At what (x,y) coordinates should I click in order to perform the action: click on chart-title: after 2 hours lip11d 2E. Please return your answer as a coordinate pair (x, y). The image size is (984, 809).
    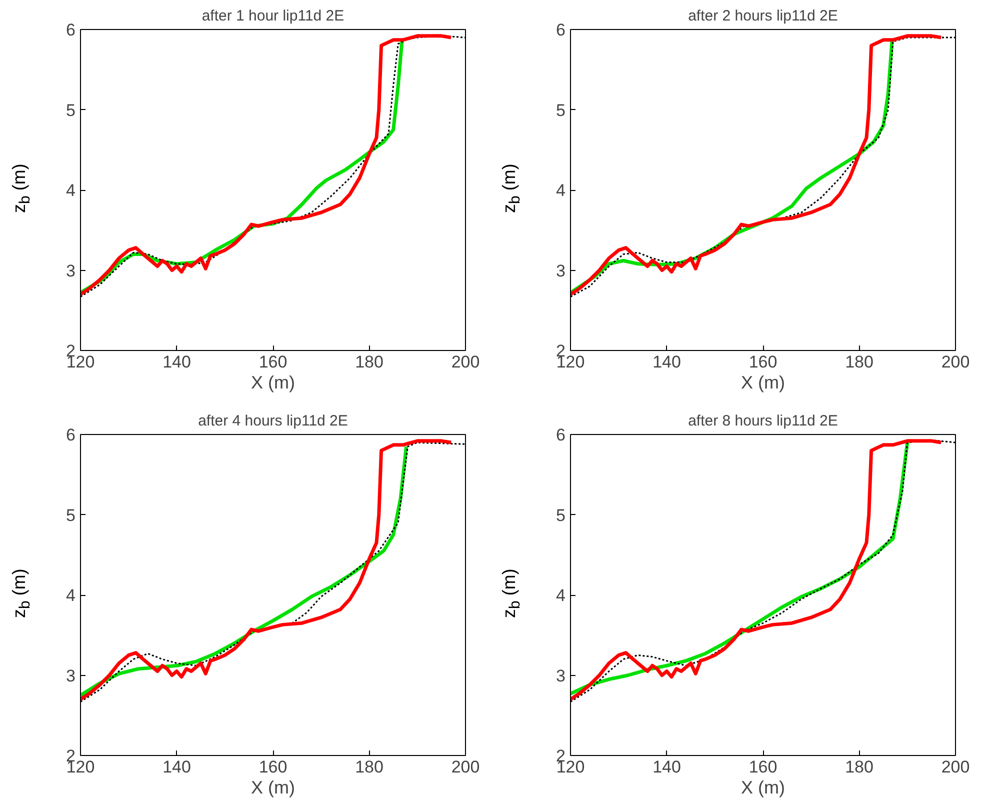
    Looking at the image, I should click on (763, 16).